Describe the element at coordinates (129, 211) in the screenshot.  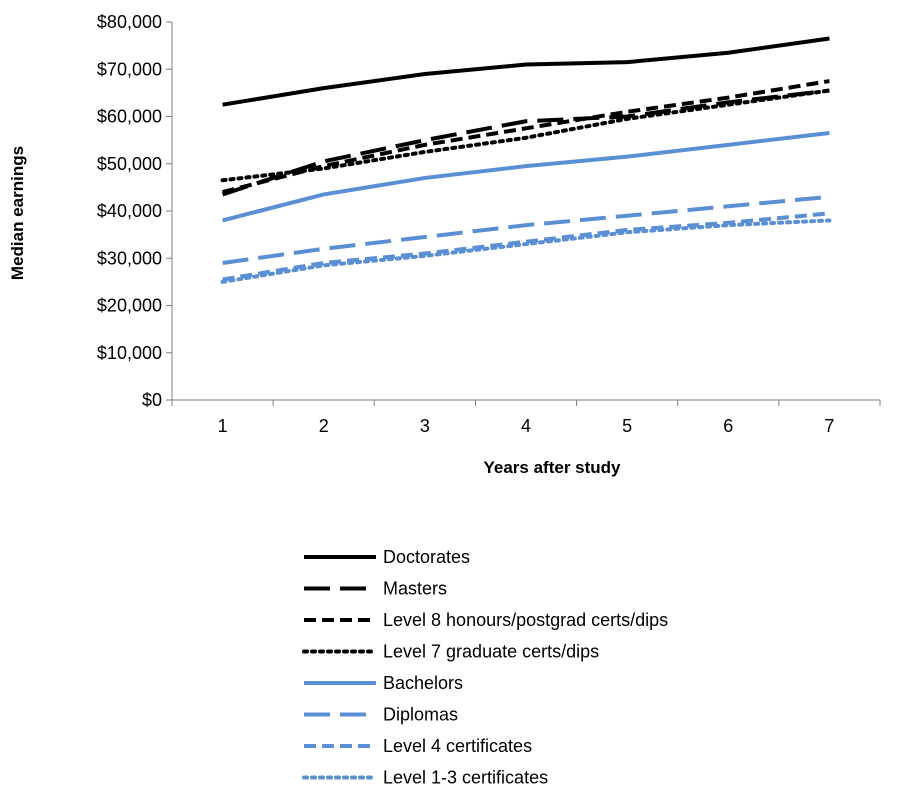
I see `y-tick-label: $40,000` at that location.